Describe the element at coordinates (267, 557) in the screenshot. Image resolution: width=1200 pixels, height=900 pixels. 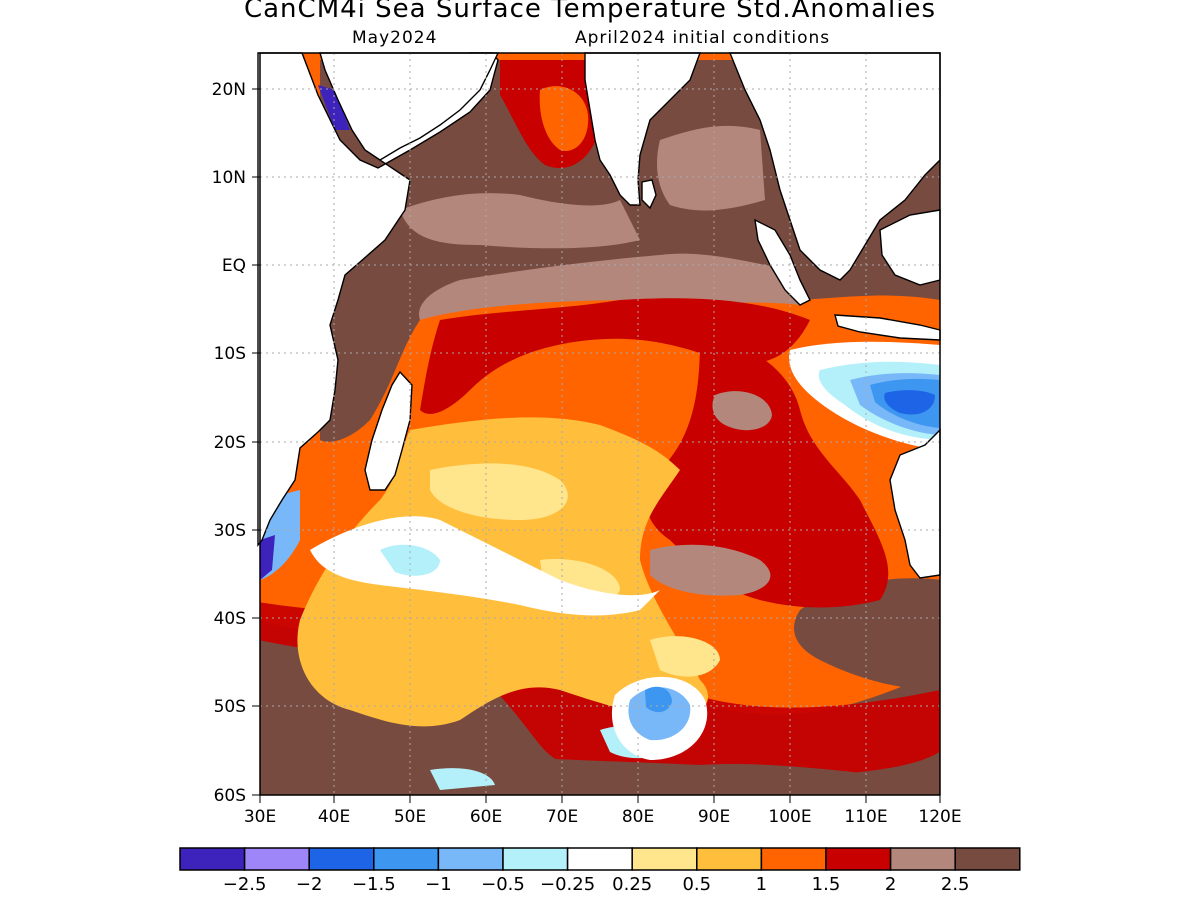
I see `anomaly-region-agulhas-cold-purple` at that location.